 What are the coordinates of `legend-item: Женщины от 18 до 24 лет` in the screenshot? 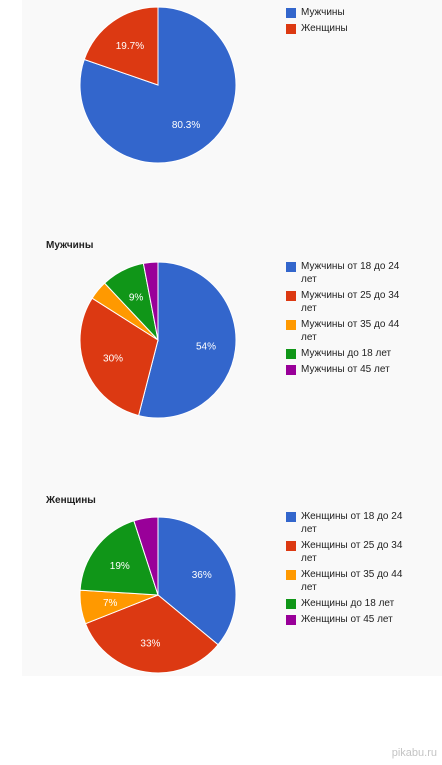 It's located at (351, 523).